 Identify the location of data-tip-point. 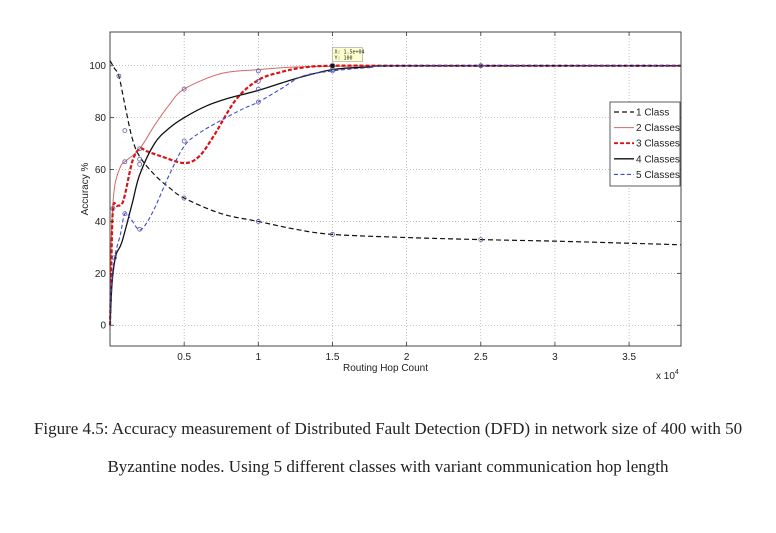
(332, 65).